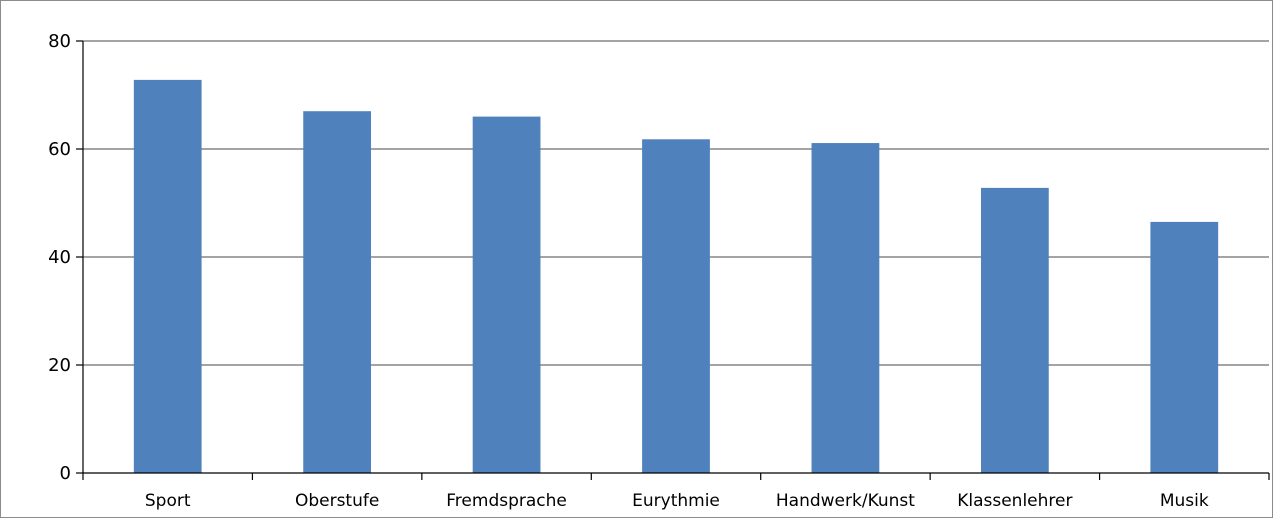 The height and width of the screenshot is (519, 1273). Describe the element at coordinates (337, 501) in the screenshot. I see `x-category-label: Oberstufe` at that location.